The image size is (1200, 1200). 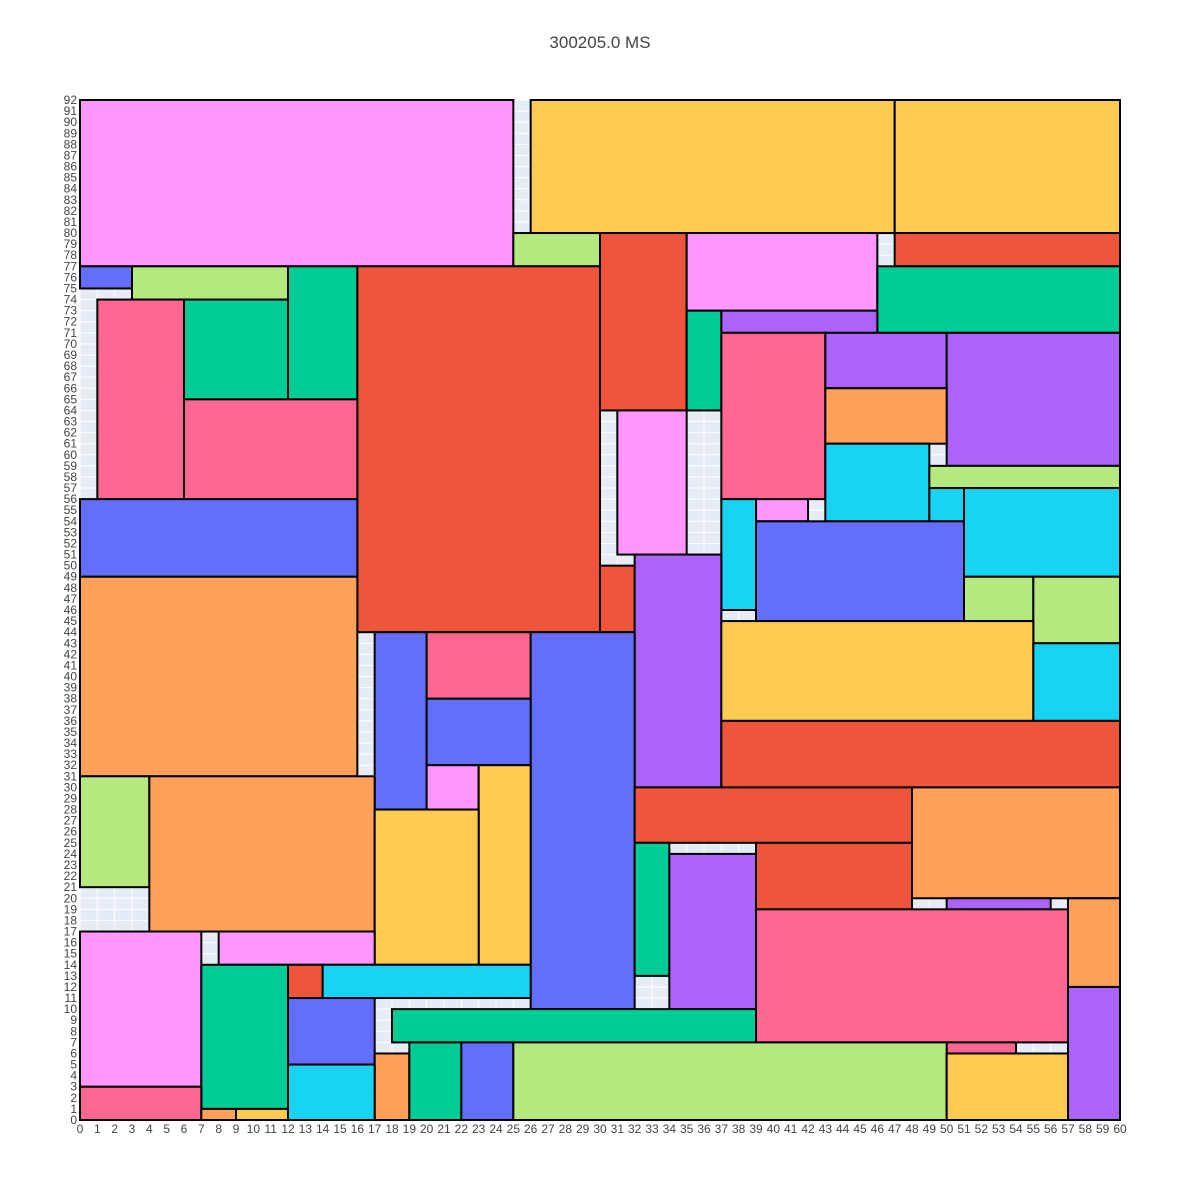 I want to click on y-tick-label: 82, so click(x=71, y=211).